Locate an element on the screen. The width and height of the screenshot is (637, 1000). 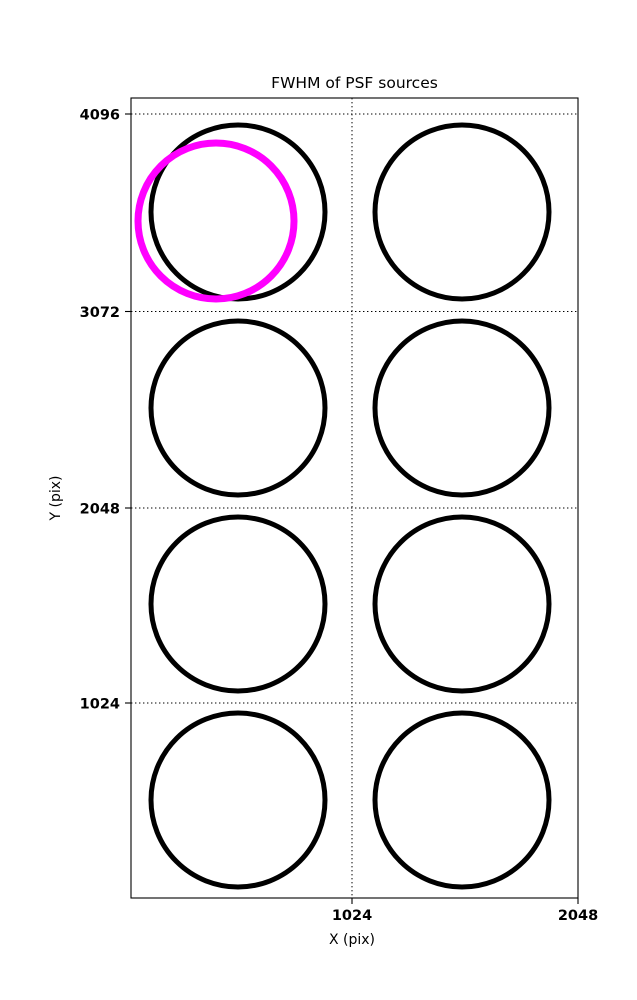
reference-circle-magenta is located at coordinates (216, 221).